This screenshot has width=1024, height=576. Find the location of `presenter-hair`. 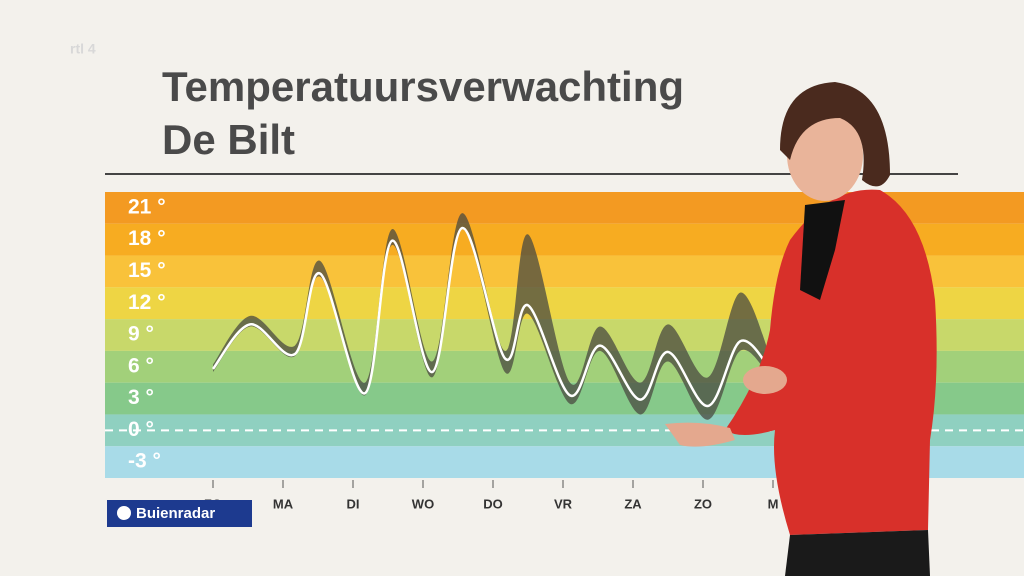

presenter-hair is located at coordinates (835, 134).